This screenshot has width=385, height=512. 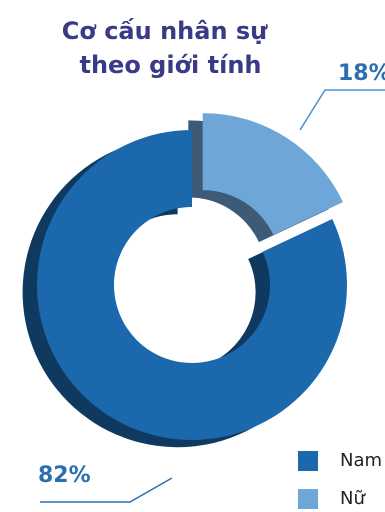 I want to click on leader-line-nu, so click(x=342, y=110).